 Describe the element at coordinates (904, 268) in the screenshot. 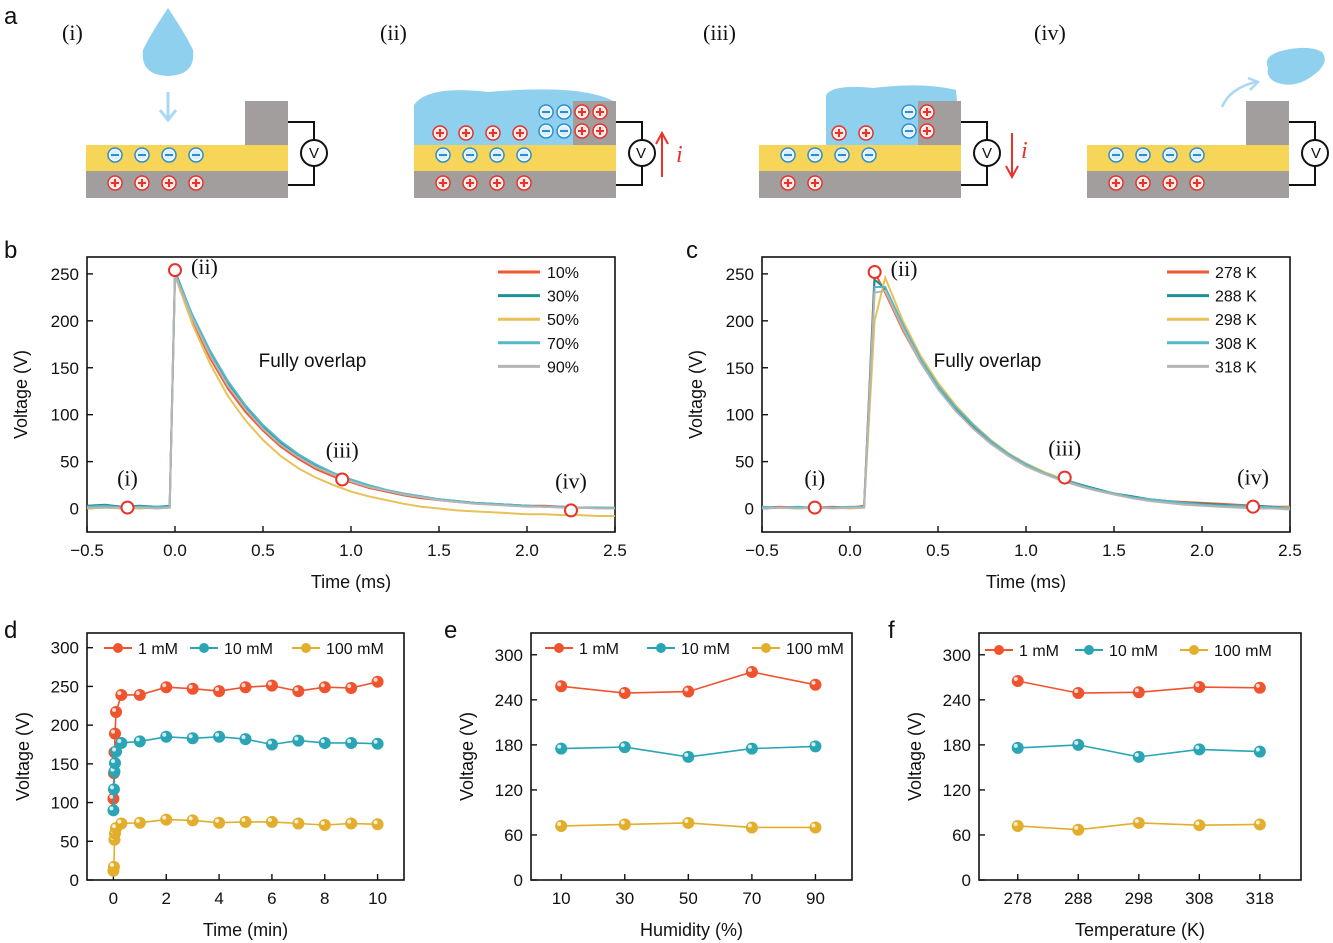

I see `stage-marker-label: (ii)` at that location.